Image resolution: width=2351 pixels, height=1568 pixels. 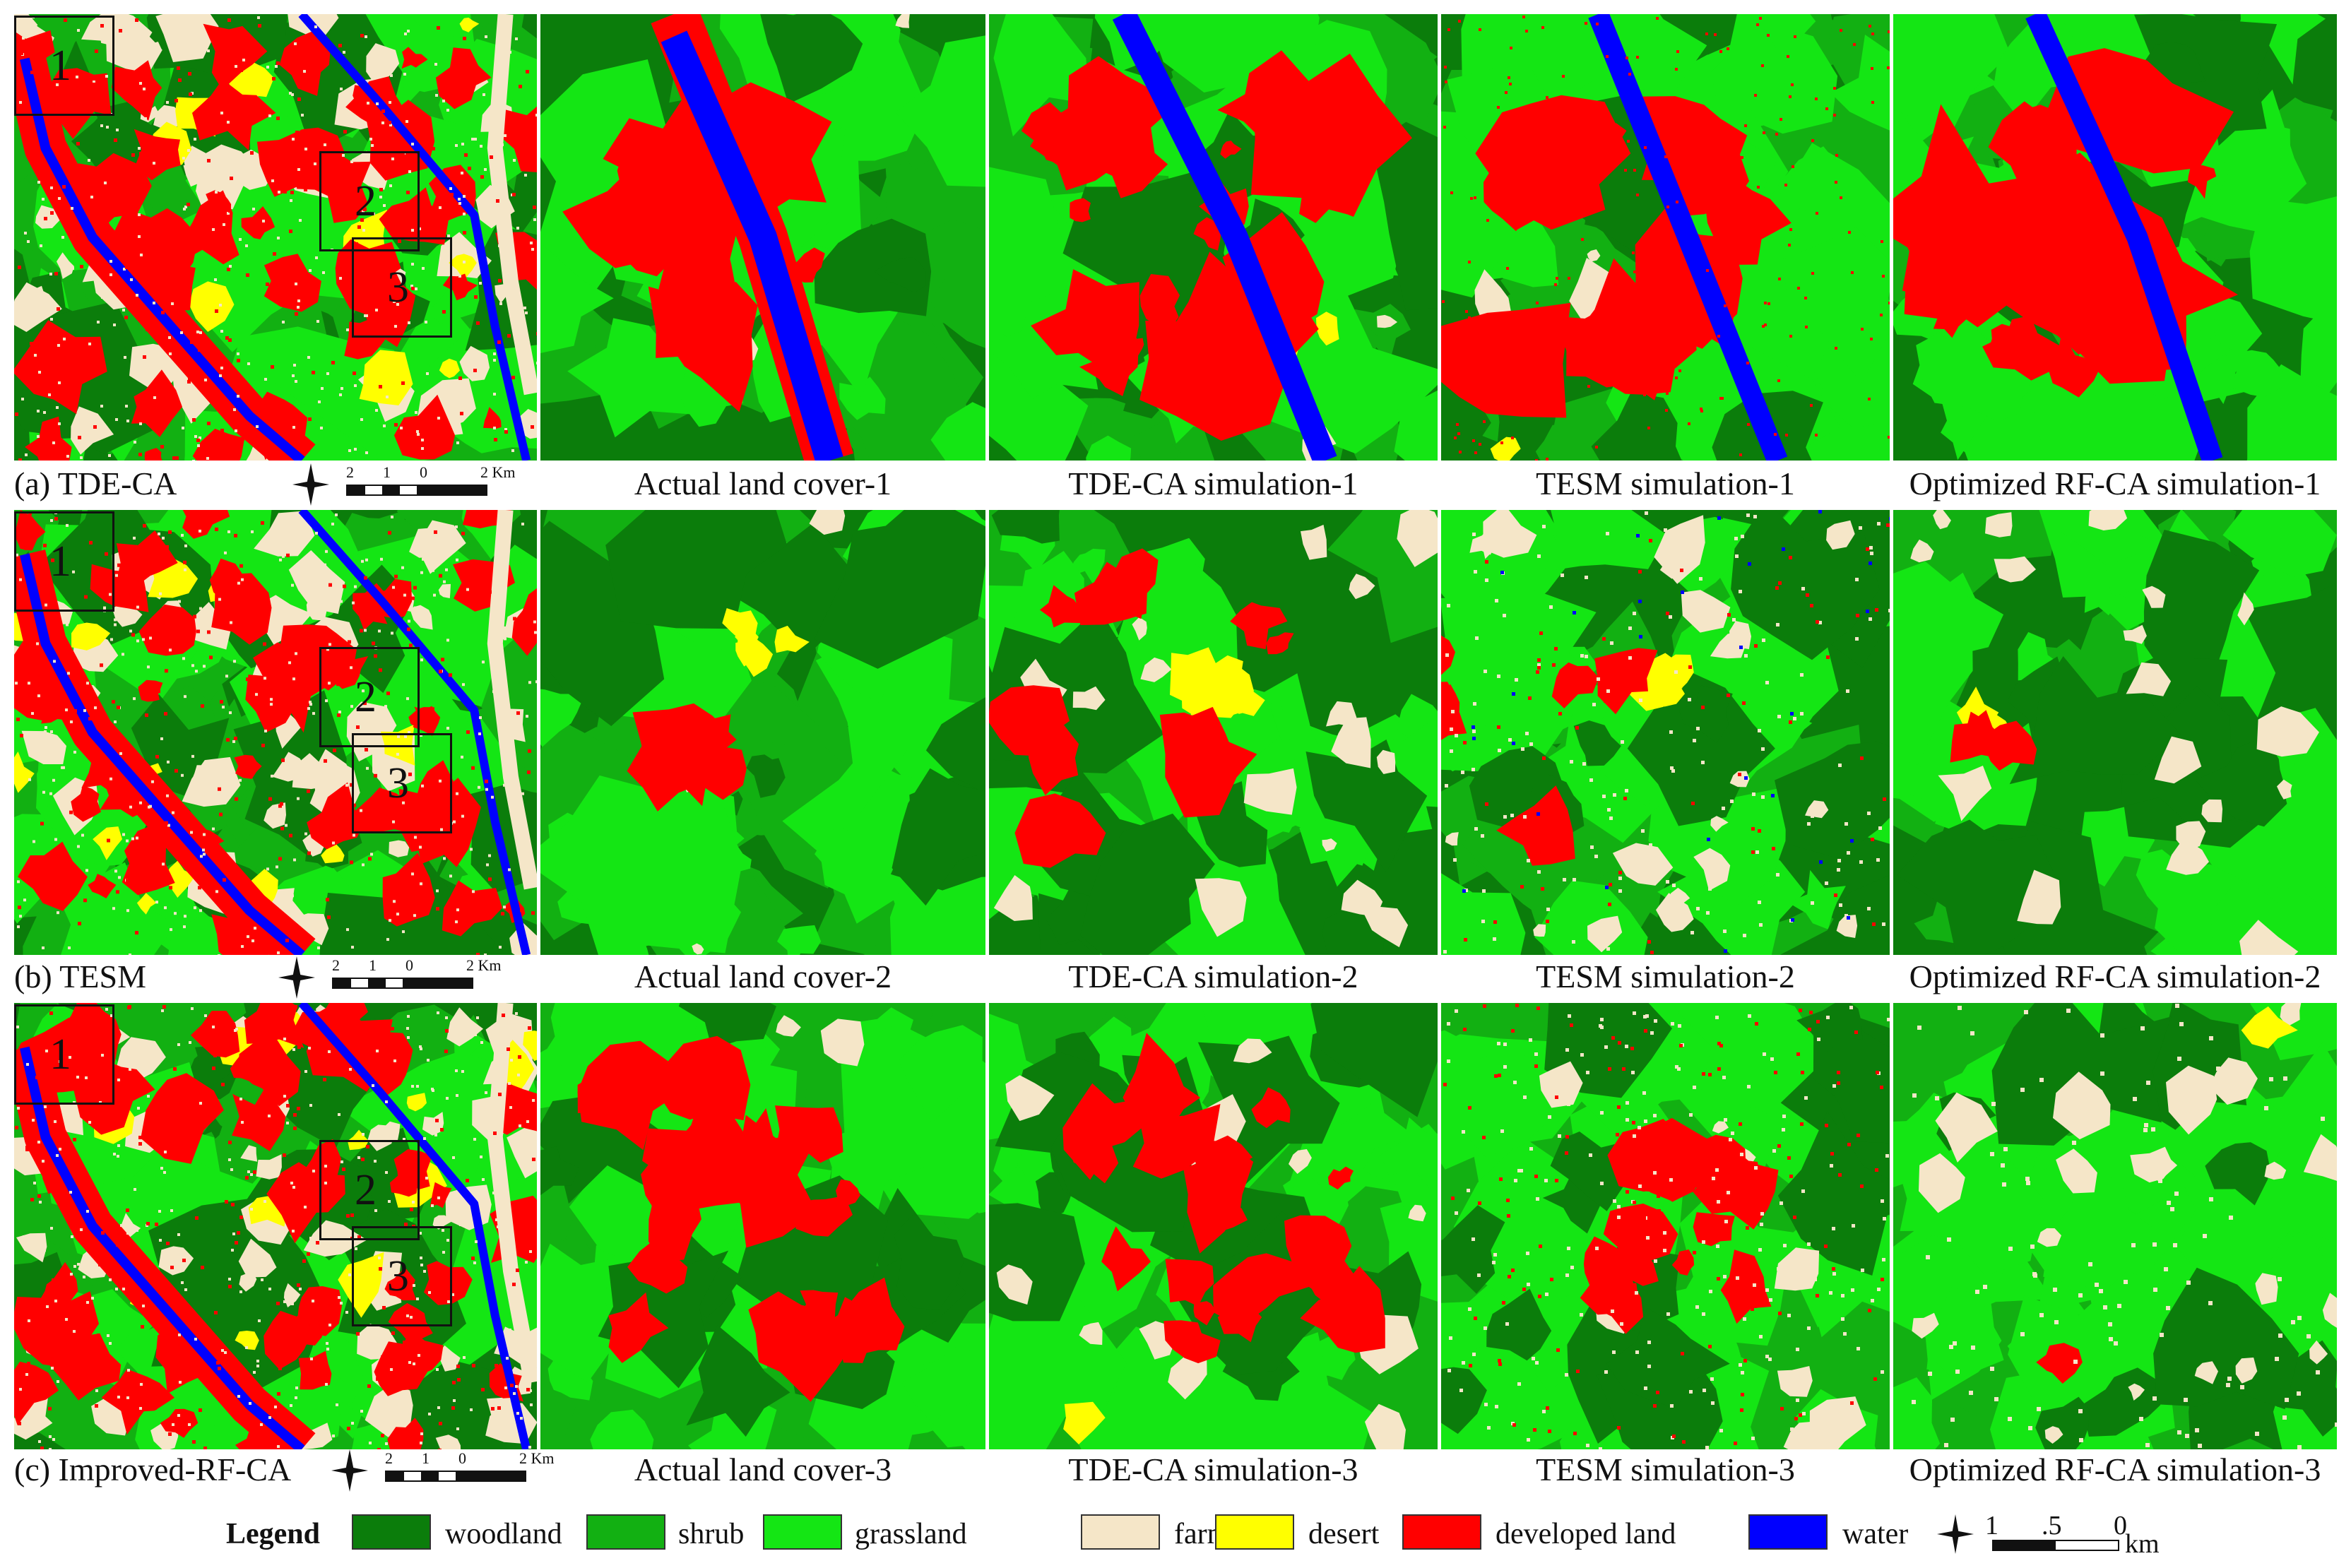 What do you see at coordinates (1213, 1469) in the screenshot?
I see `panel-caption: TDE-CA simulation-3` at bounding box center [1213, 1469].